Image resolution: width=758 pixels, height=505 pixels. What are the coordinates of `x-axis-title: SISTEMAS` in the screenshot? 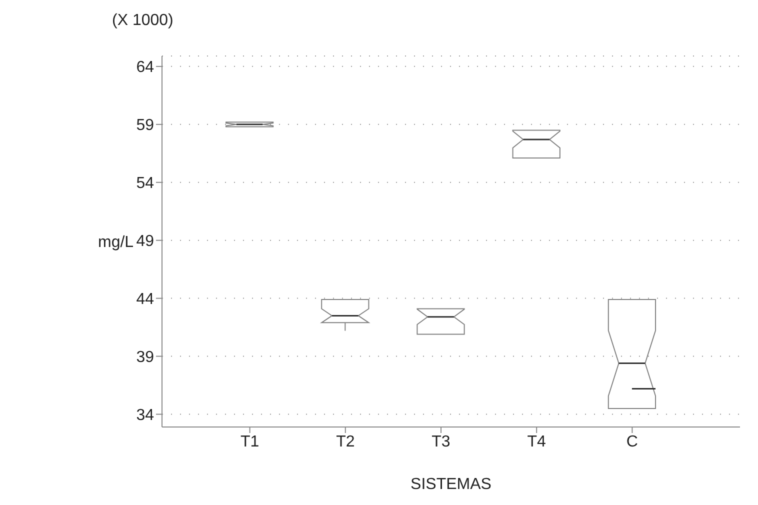 It's located at (451, 484).